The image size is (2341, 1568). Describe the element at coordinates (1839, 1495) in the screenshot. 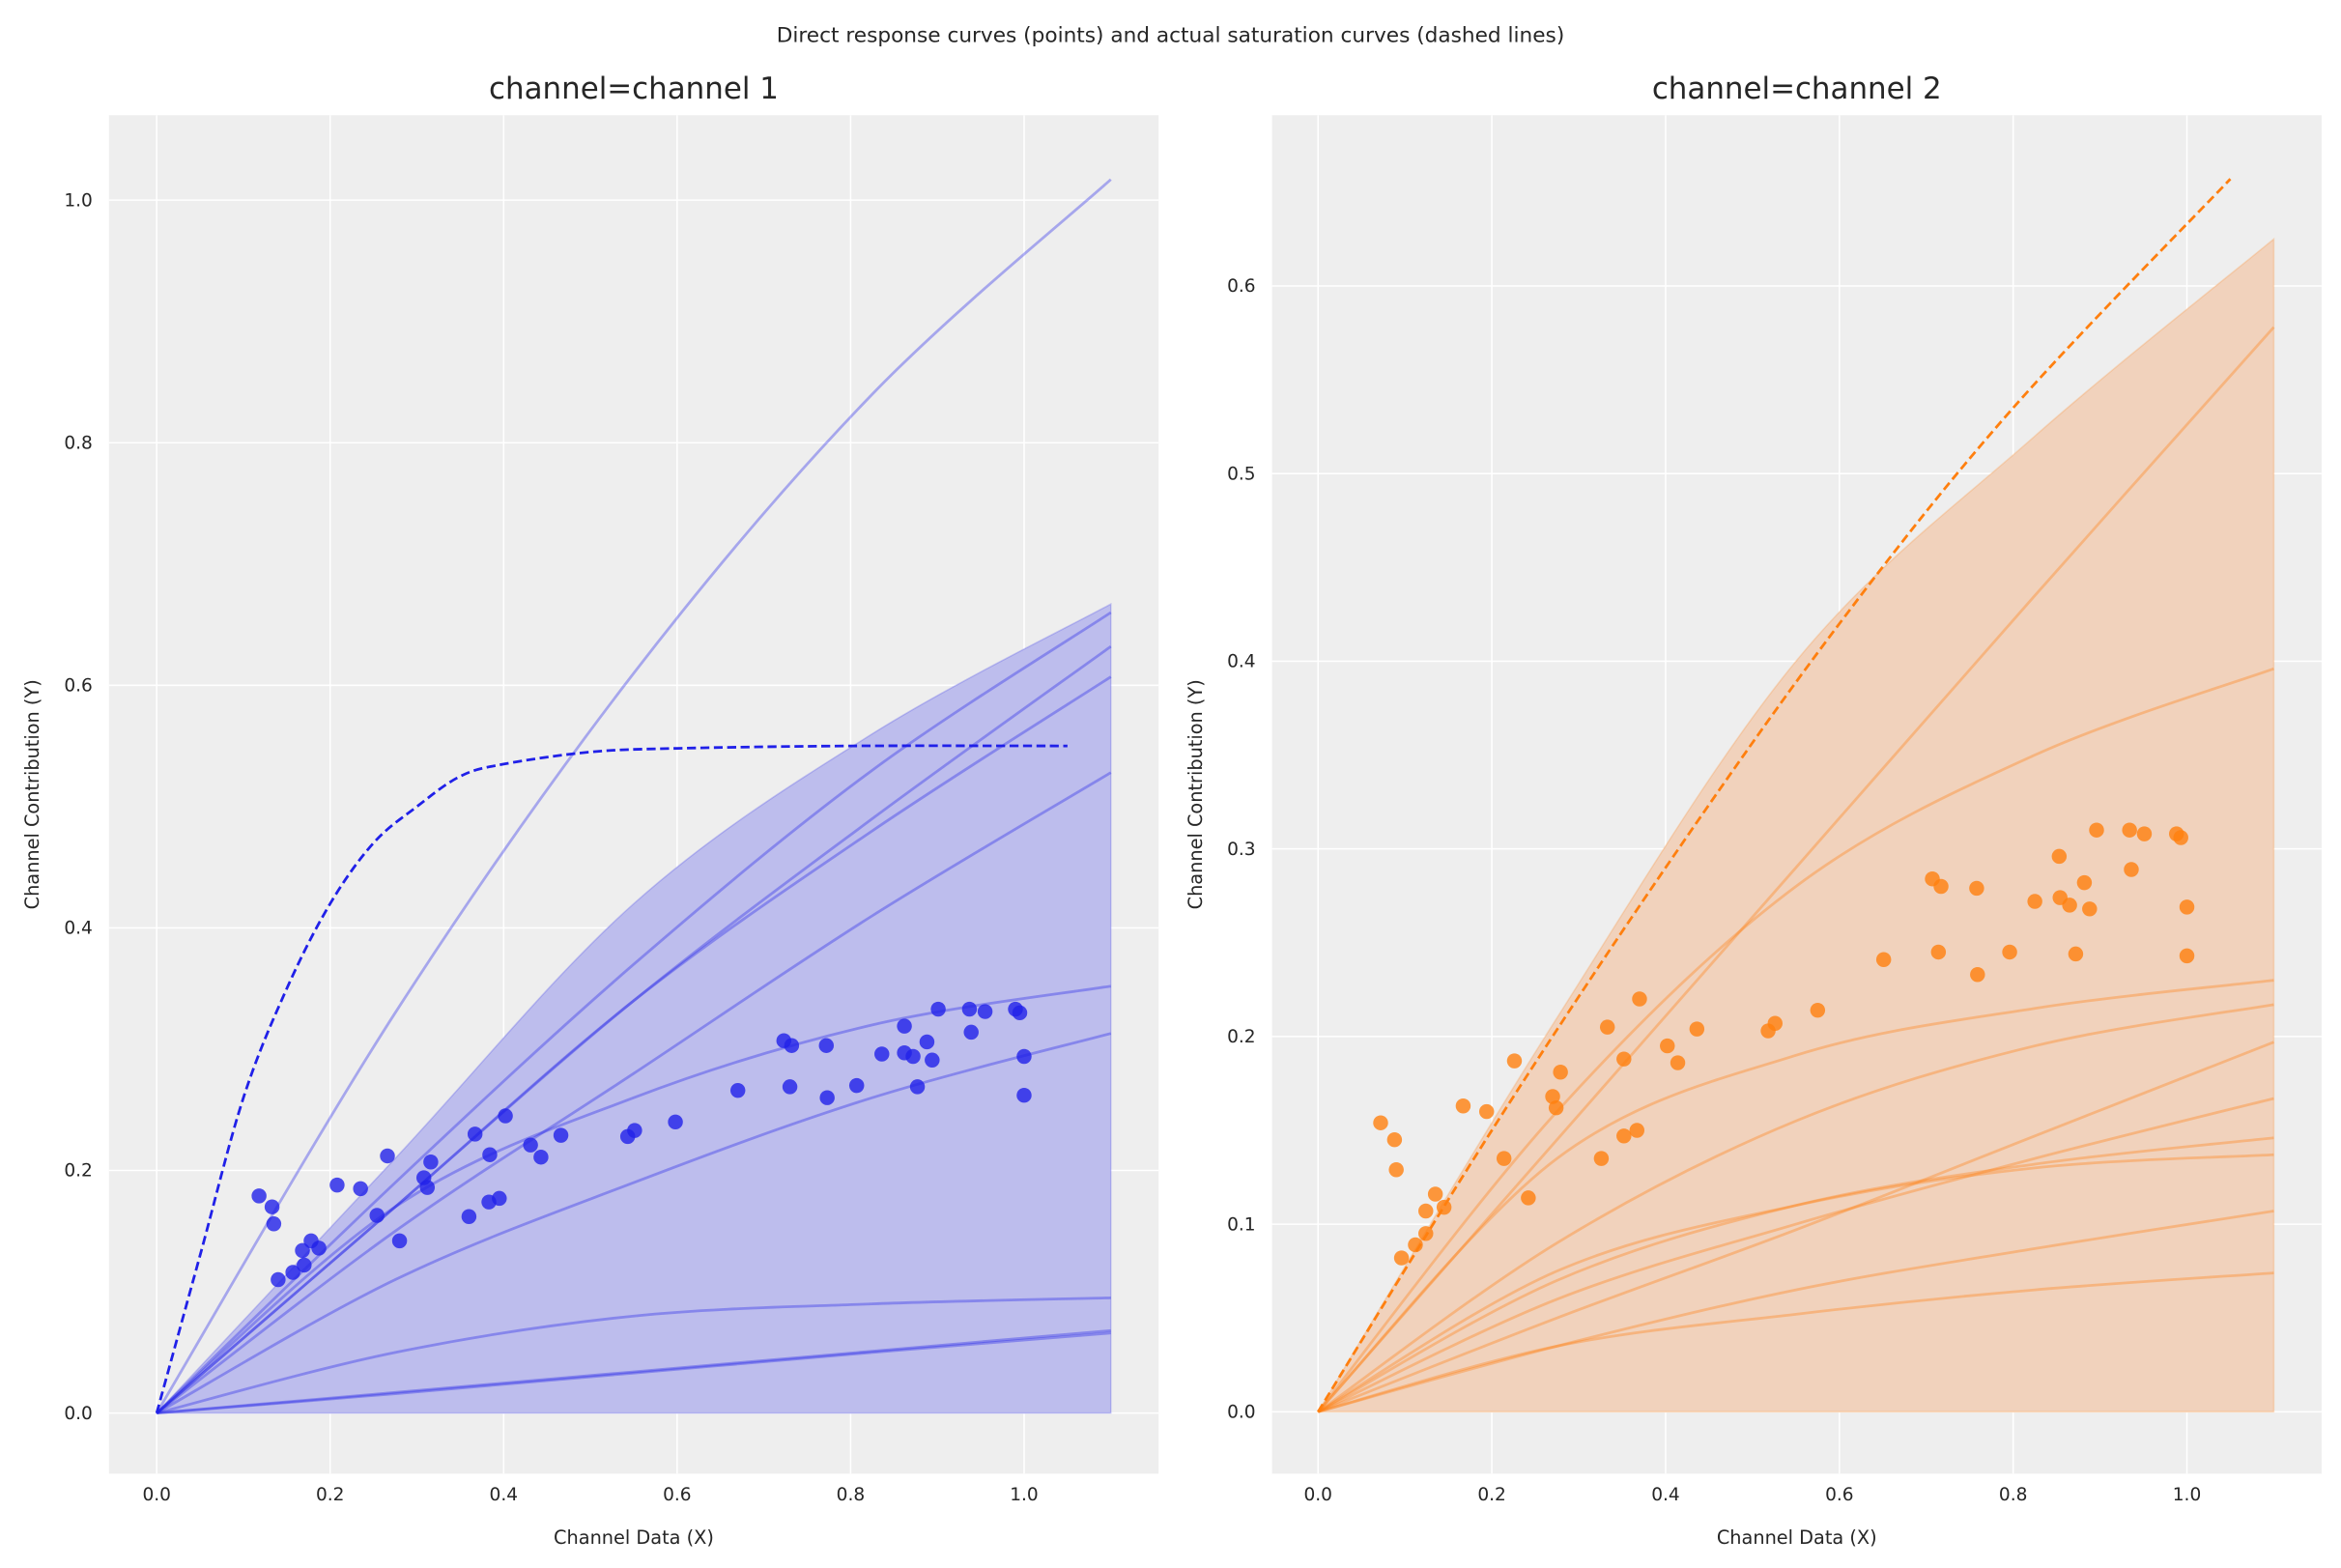

I see `x-tick-label: 0.6` at that location.